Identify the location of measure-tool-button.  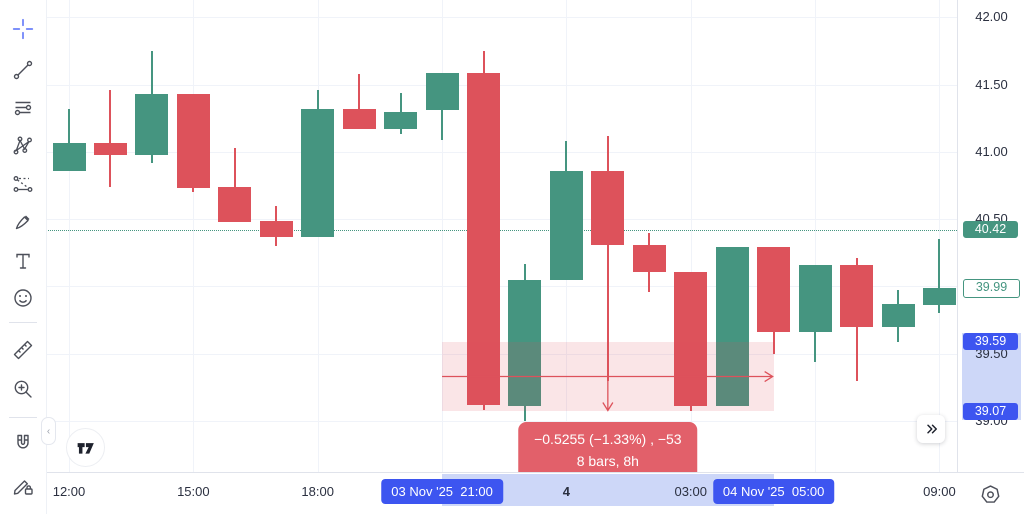
(23, 350).